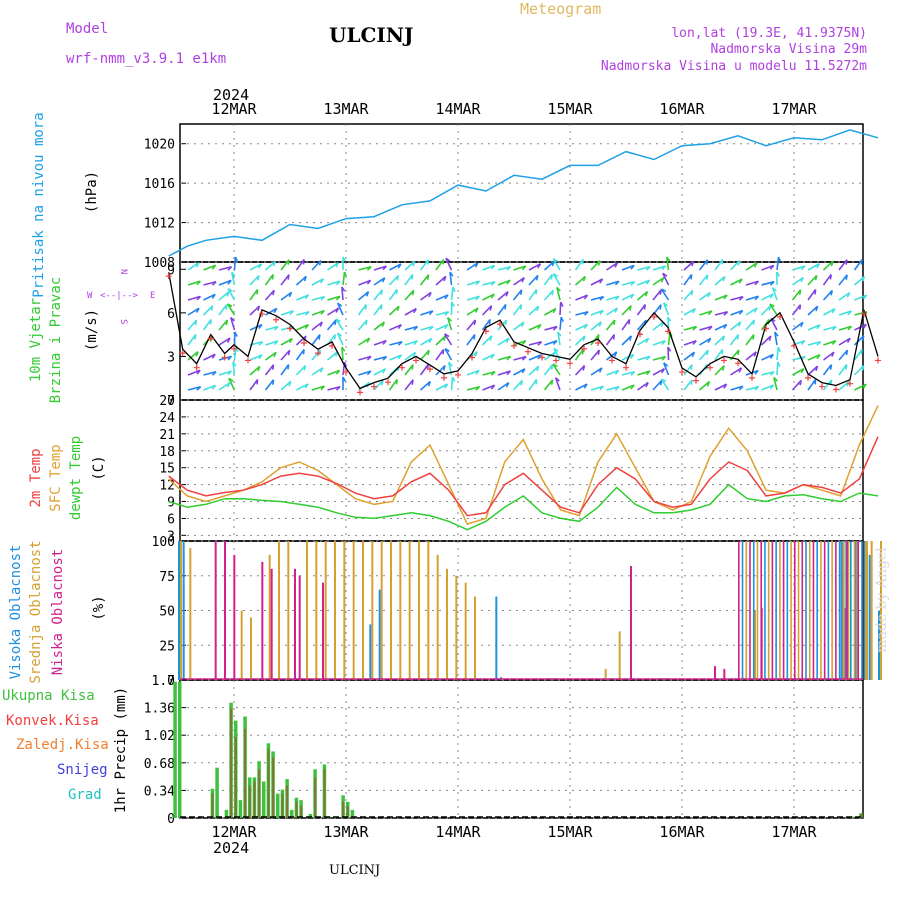  I want to click on temp-tick-label: 12, so click(167, 486).